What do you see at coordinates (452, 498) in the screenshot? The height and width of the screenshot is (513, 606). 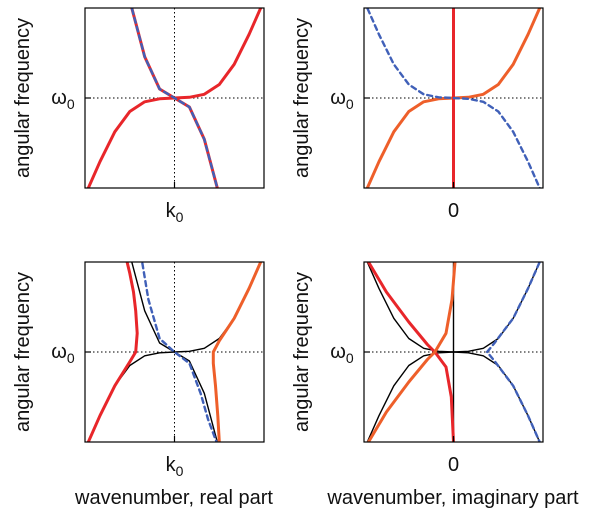 I see `x-axis-label-imaginary: wavenumber, imaginary part` at bounding box center [452, 498].